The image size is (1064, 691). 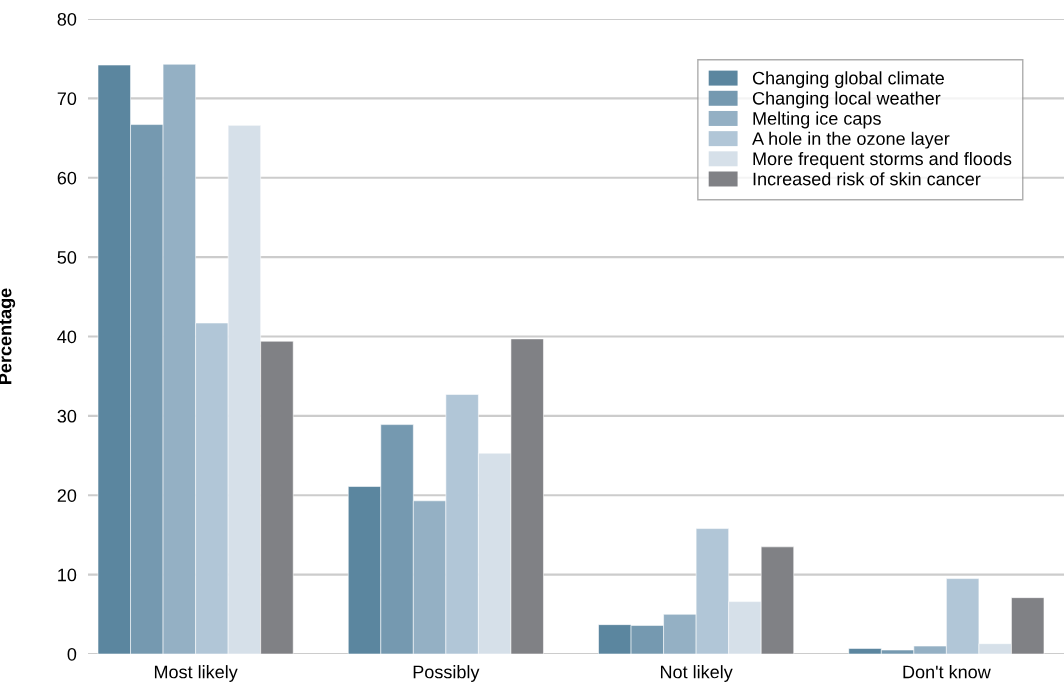 What do you see at coordinates (67, 19) in the screenshot?
I see `y-tick-label: 80` at bounding box center [67, 19].